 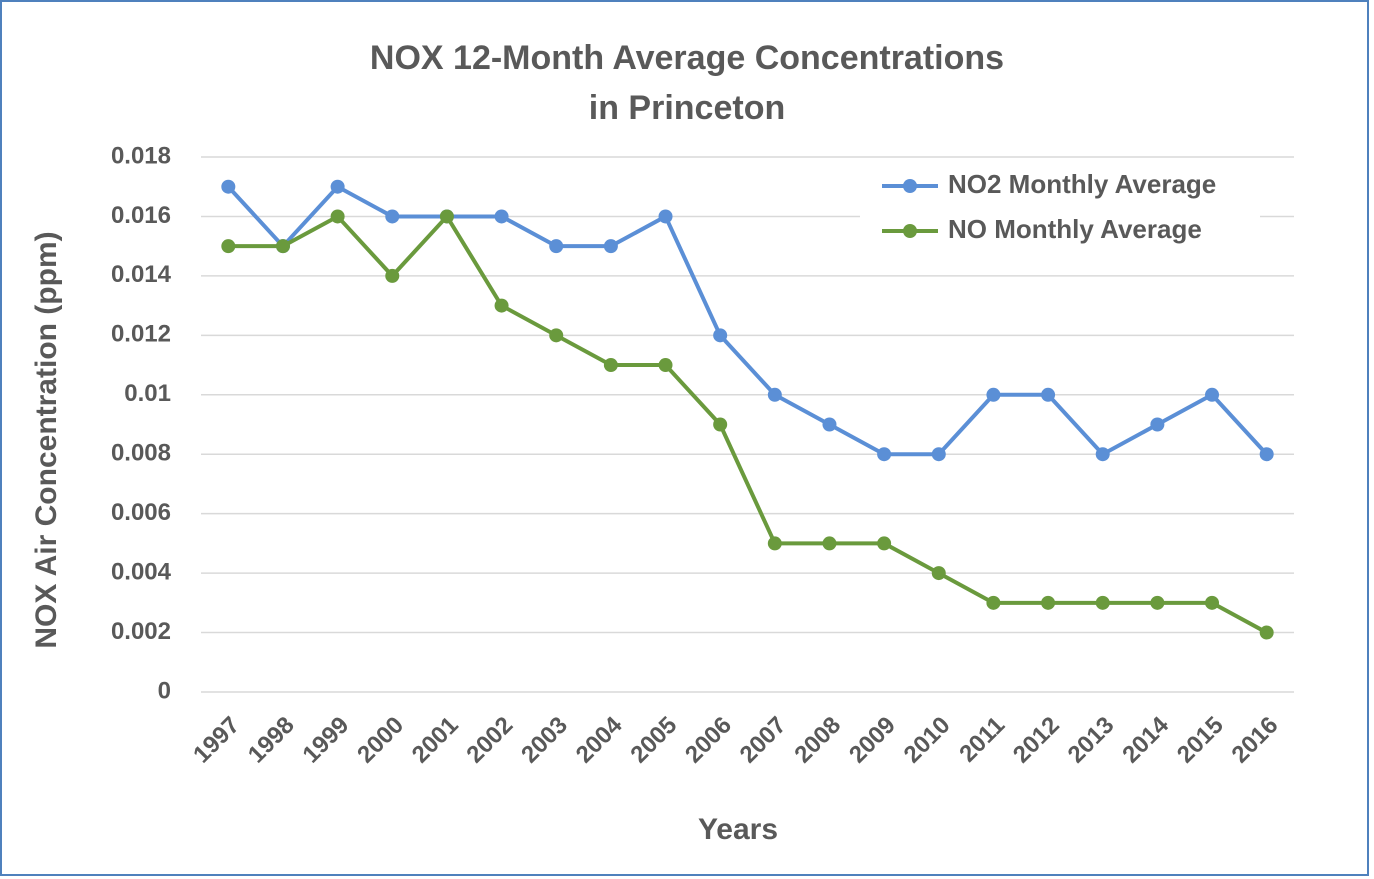 What do you see at coordinates (738, 829) in the screenshot?
I see `x-axis-title: Years` at bounding box center [738, 829].